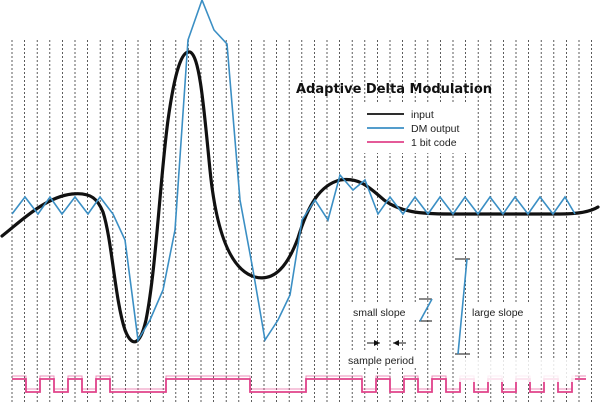 The width and height of the screenshot is (600, 412). I want to click on sample-period-annotation: sample period, so click(386, 354).